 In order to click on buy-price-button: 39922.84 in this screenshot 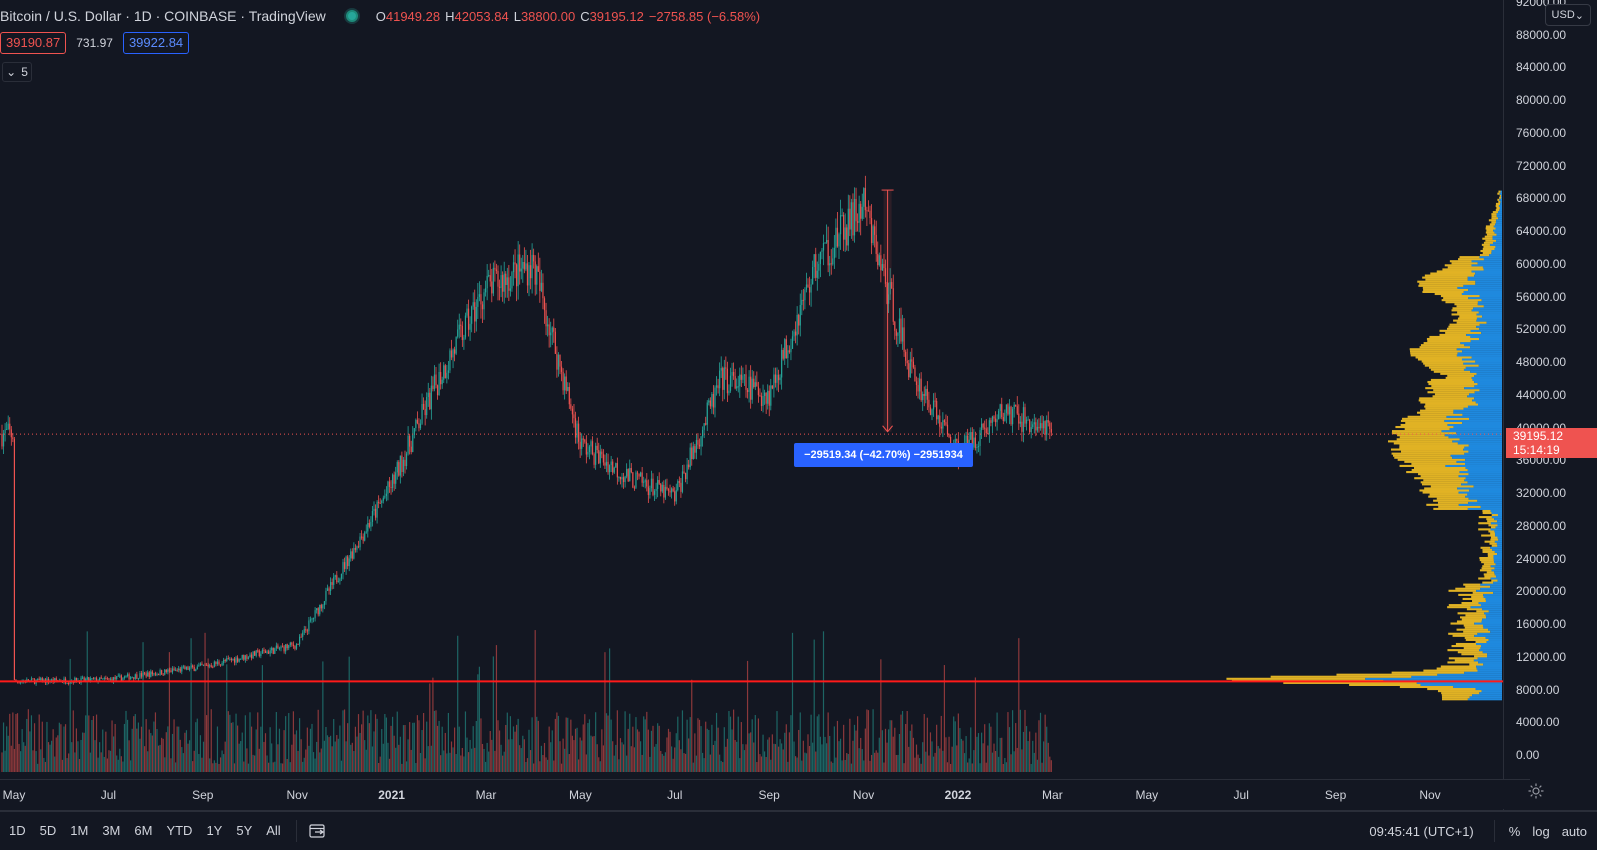, I will do `click(156, 43)`.